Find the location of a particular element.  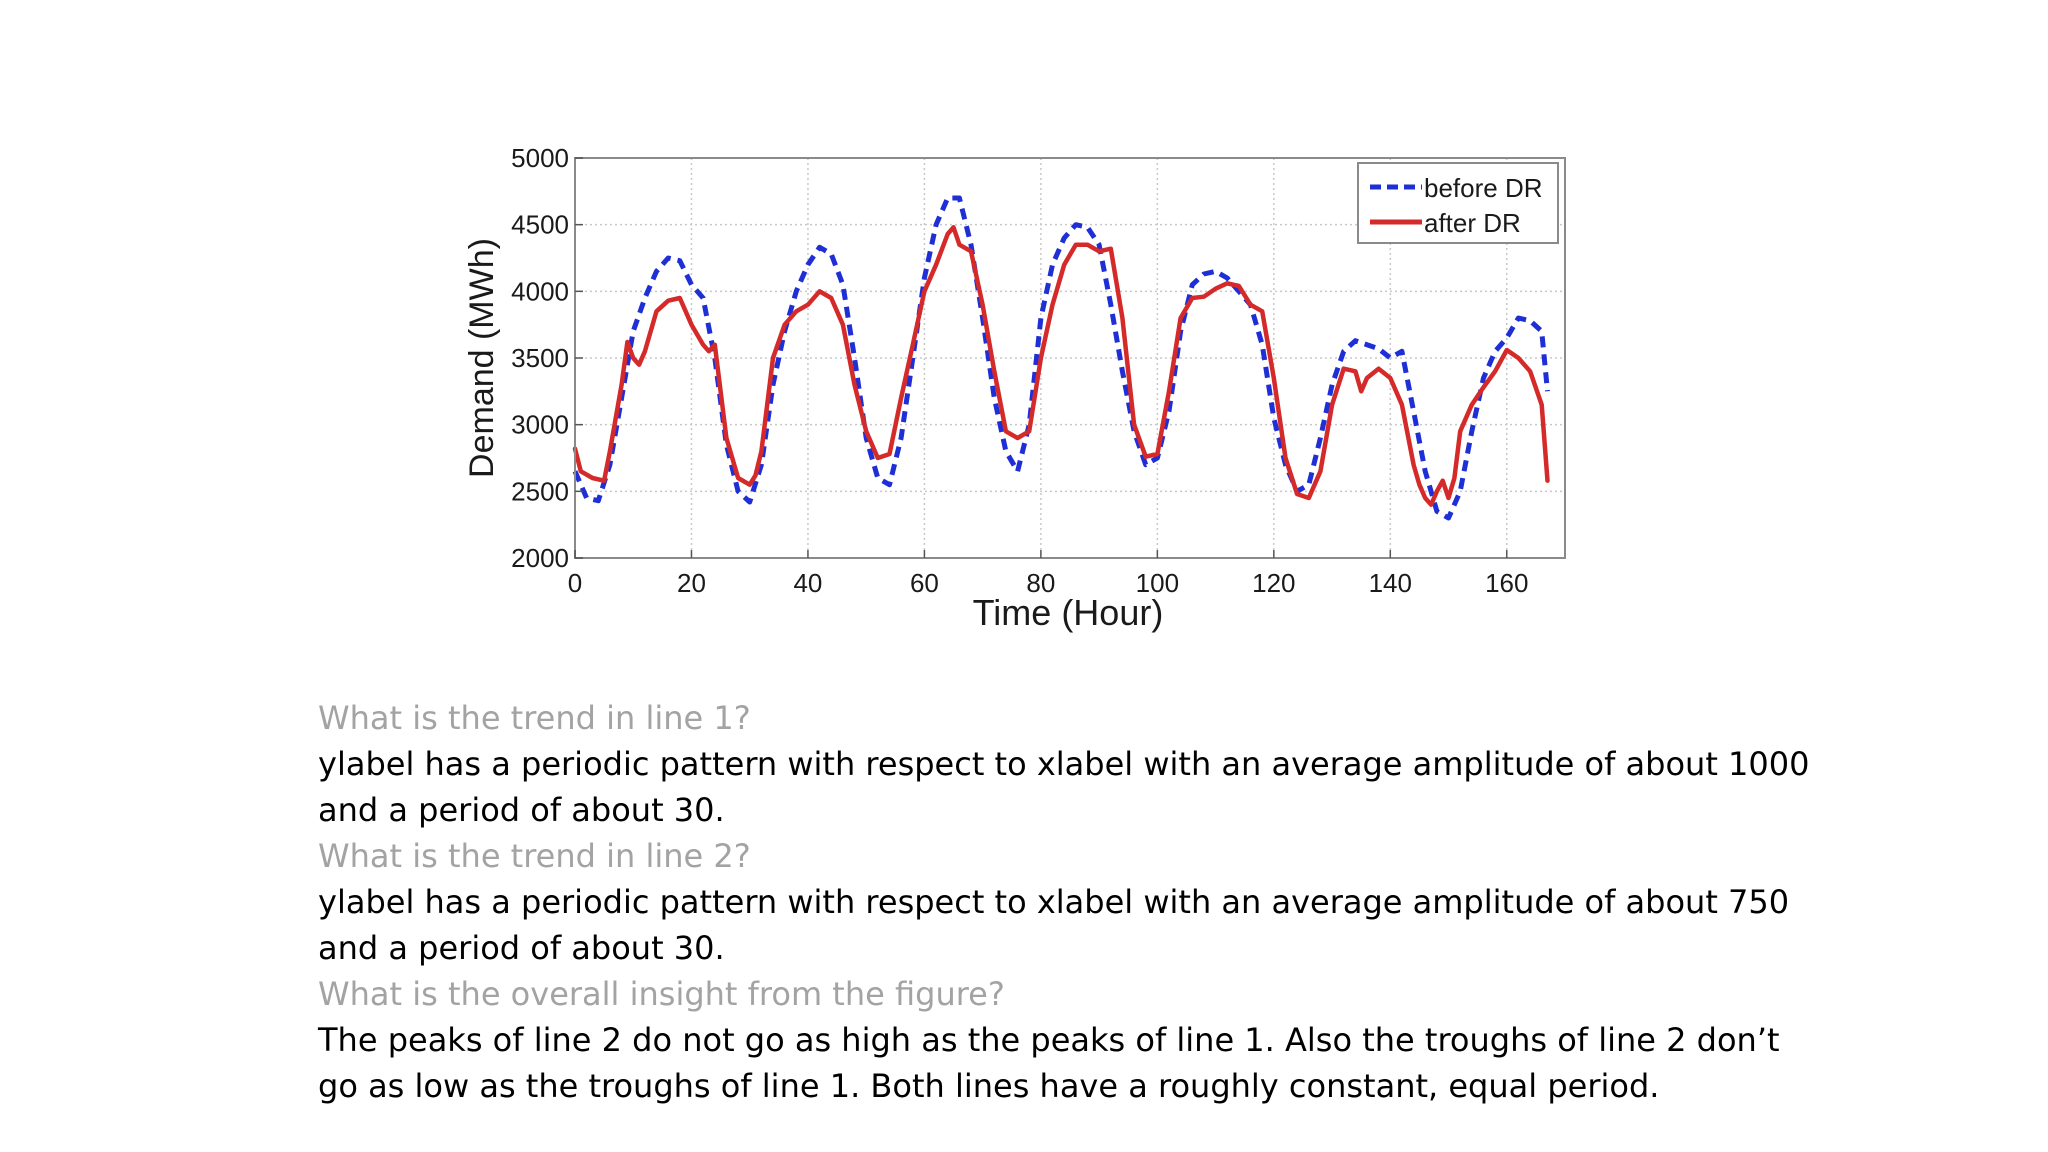

x-tick-label: 20 is located at coordinates (691, 583).